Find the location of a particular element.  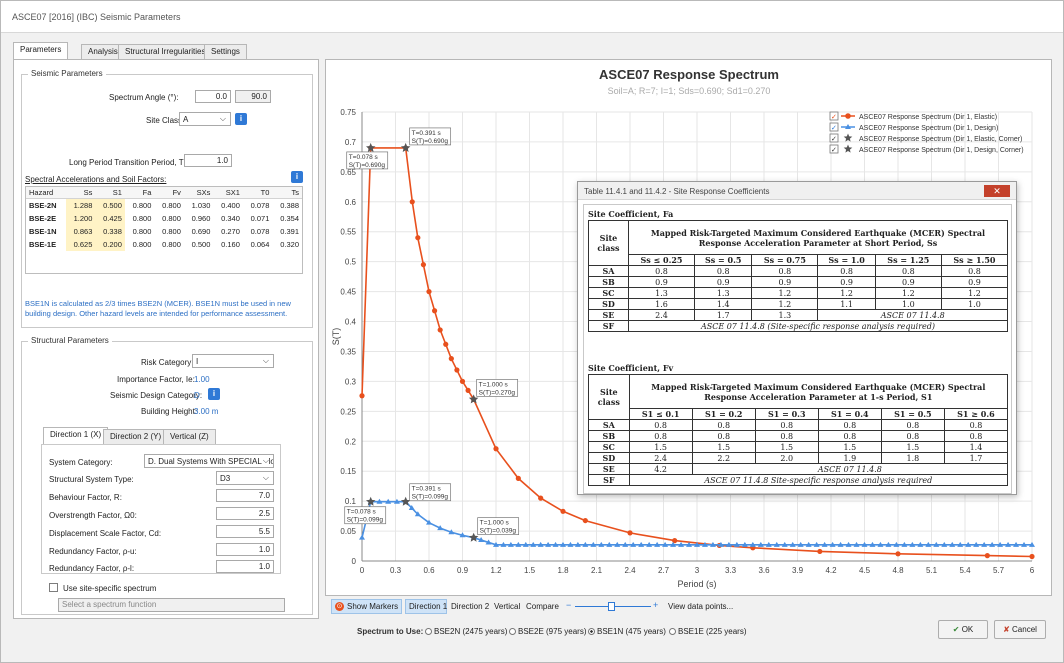

x-tick-label: 4.8 is located at coordinates (898, 570).